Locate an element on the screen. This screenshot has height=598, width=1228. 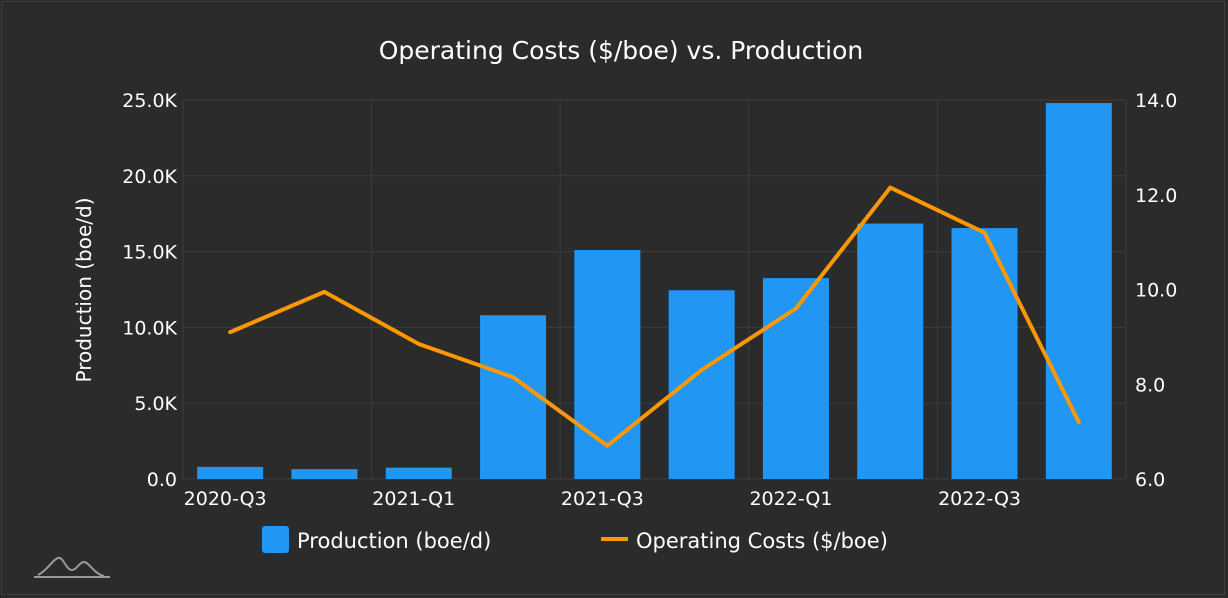
x-tick-label: 2020-Q3 is located at coordinates (225, 499).